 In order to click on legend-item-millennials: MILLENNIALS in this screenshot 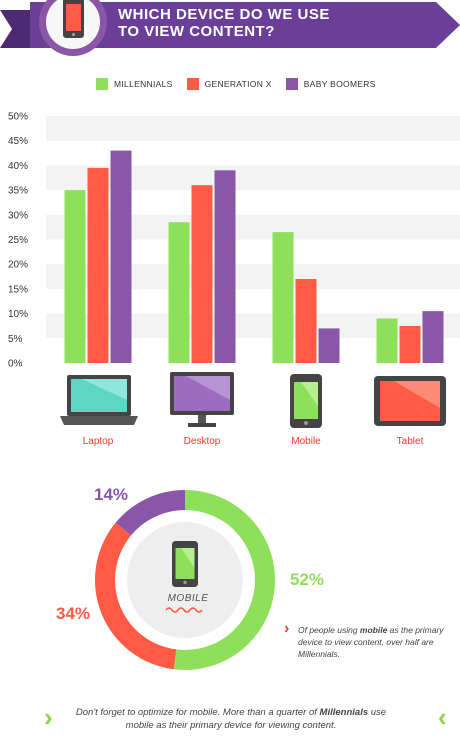, I will do `click(134, 84)`.